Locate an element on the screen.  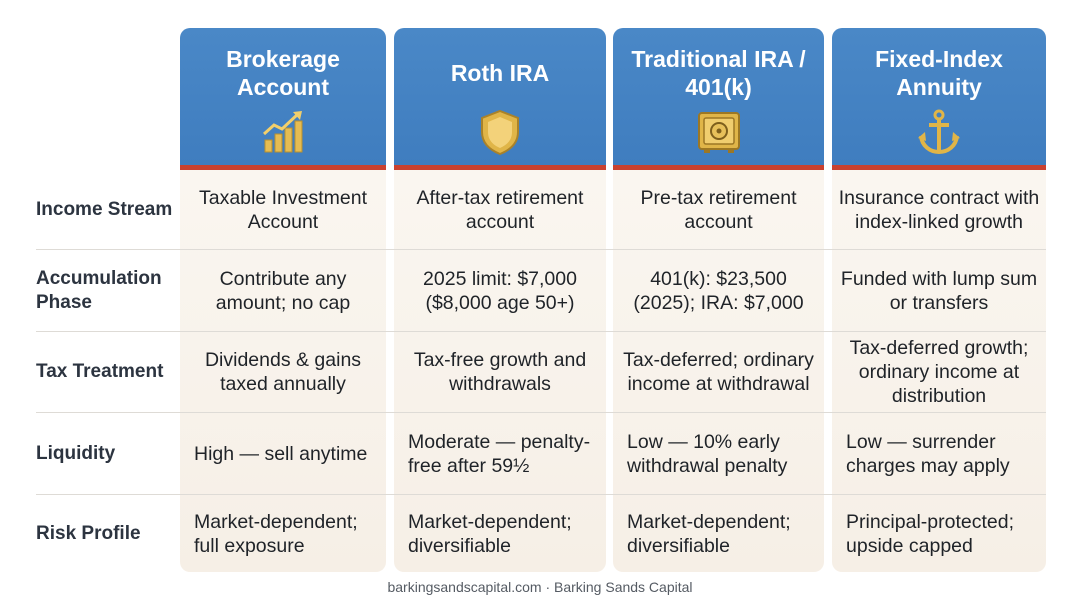
table-cell: Funded with lump sum or transfers is located at coordinates (939, 290).